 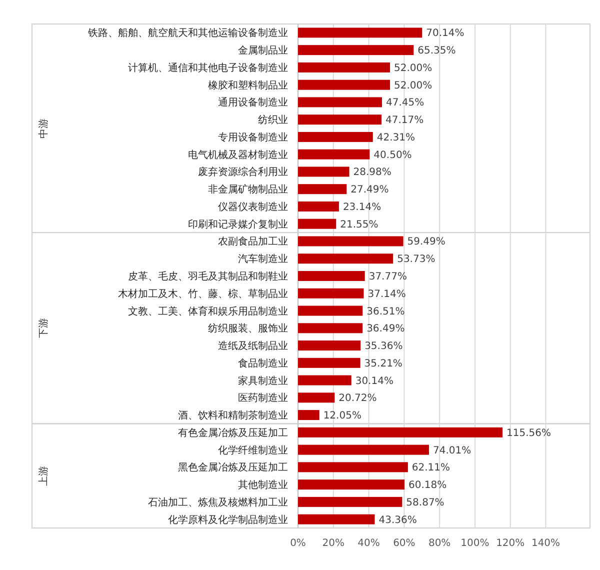 What do you see at coordinates (475, 543) in the screenshot?
I see `x-tick-label: 100%` at bounding box center [475, 543].